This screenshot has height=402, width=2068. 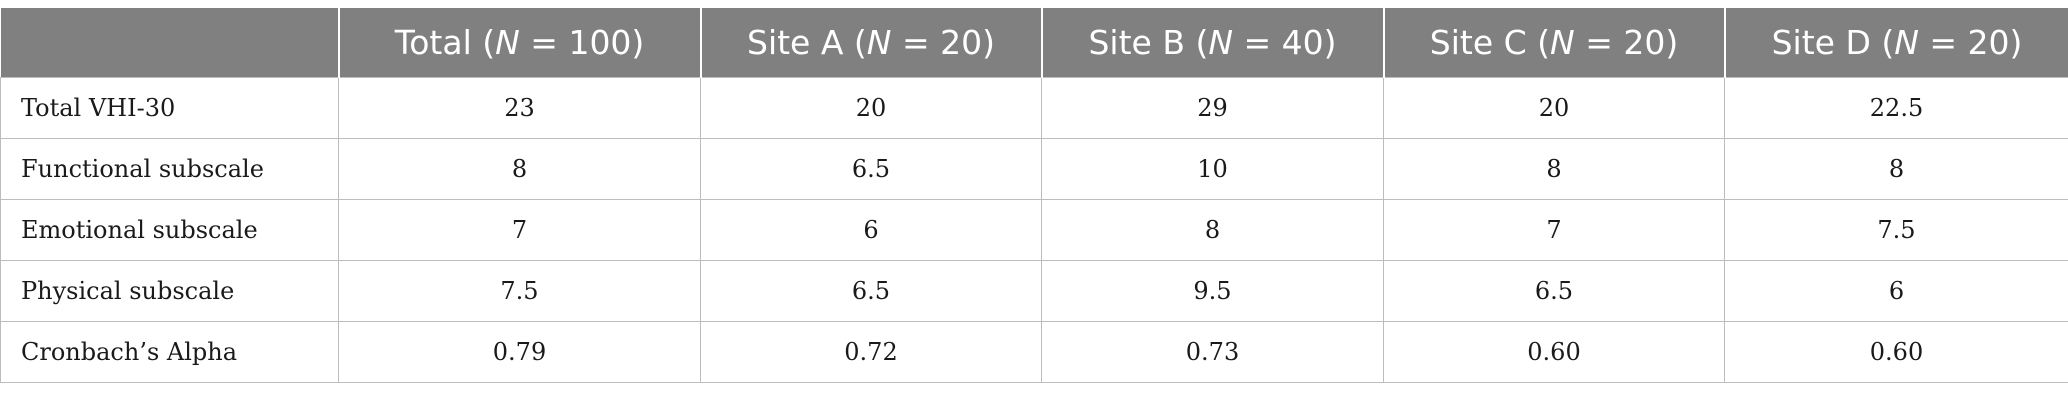 What do you see at coordinates (169, 169) in the screenshot?
I see `row-label-functional: Functional subscale` at bounding box center [169, 169].